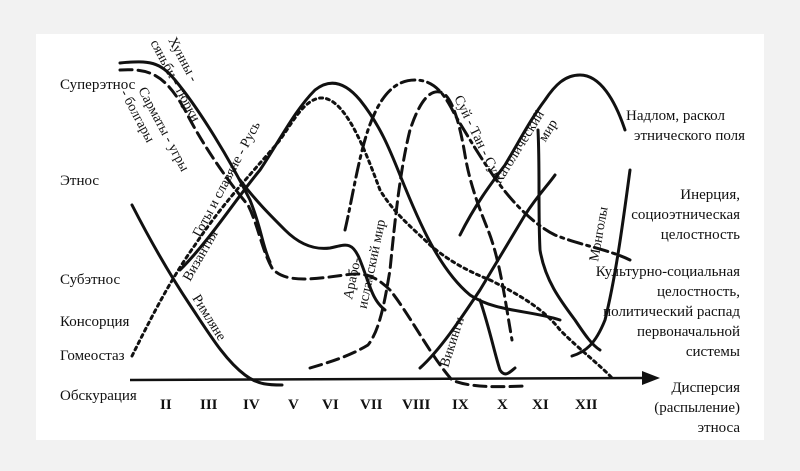  I want to click on phase-cultural-line4: первоначальной, so click(688, 332).